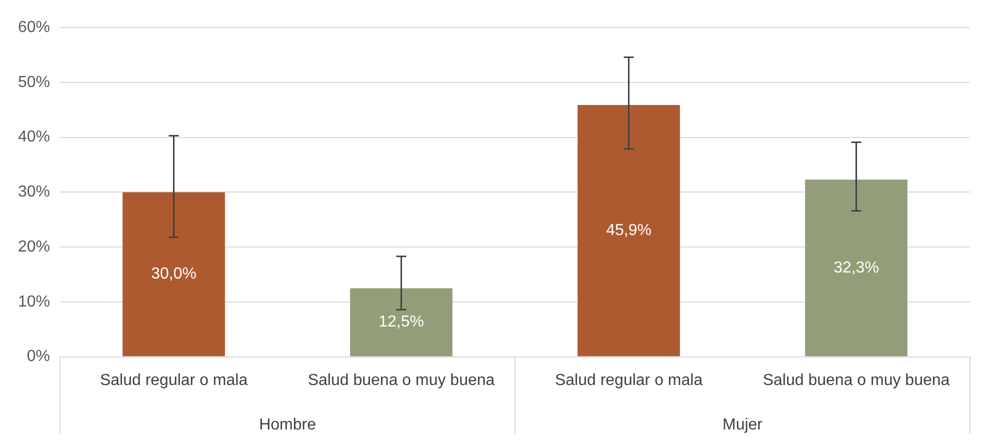  What do you see at coordinates (38, 357) in the screenshot?
I see `y-tick-label: 0%` at bounding box center [38, 357].